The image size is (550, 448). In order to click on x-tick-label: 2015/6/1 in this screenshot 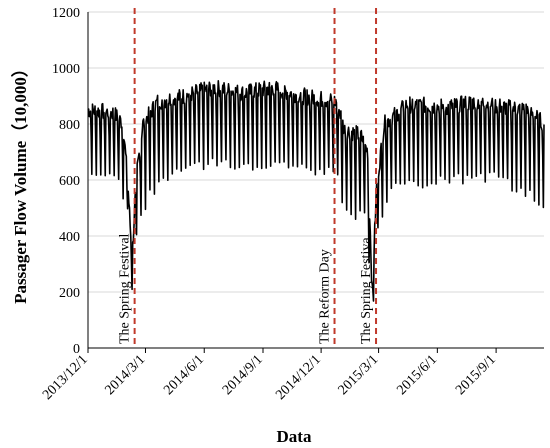, I will do `click(417, 375)`.